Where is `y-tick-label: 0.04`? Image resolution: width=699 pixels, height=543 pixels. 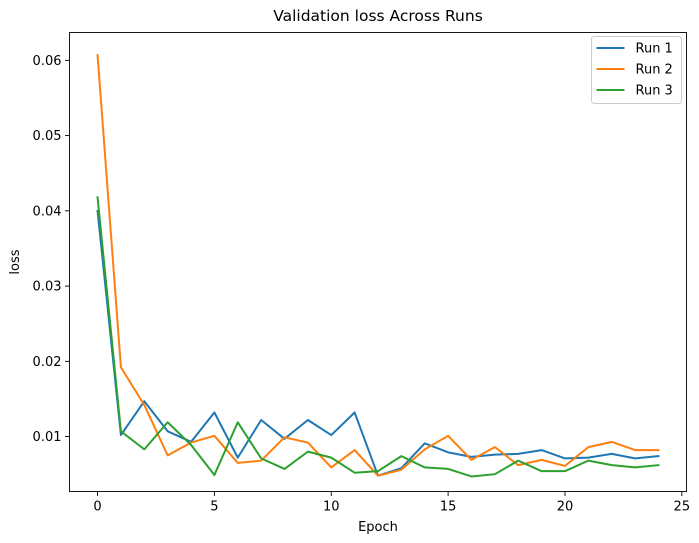
y-tick-label: 0.04 is located at coordinates (47, 211).